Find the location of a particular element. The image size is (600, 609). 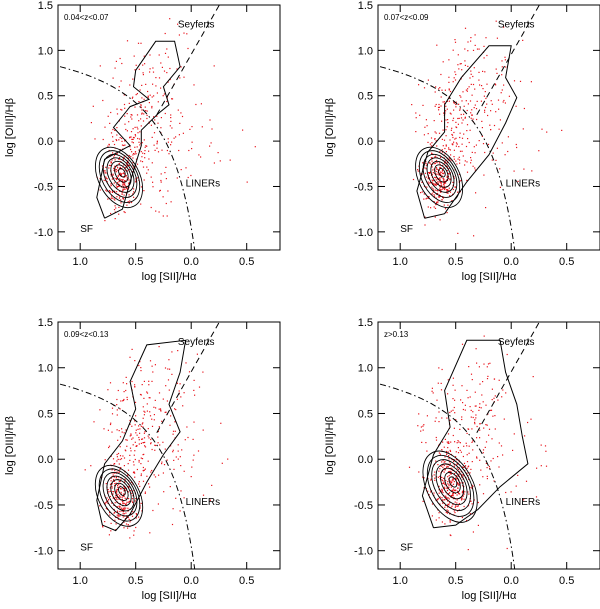

sf-agn-demarcation-curve is located at coordinates (447, 476).